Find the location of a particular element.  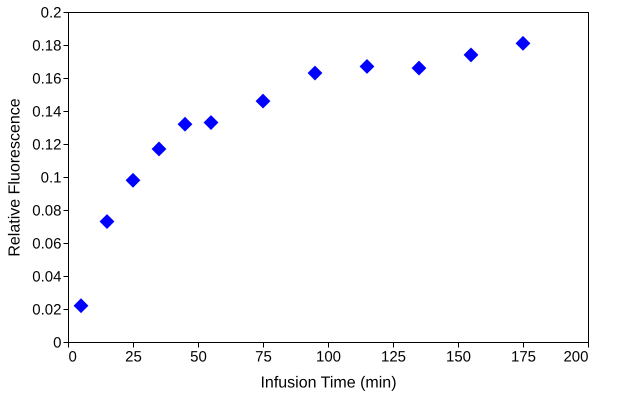

x-tick-label: 0 is located at coordinates (72, 357).